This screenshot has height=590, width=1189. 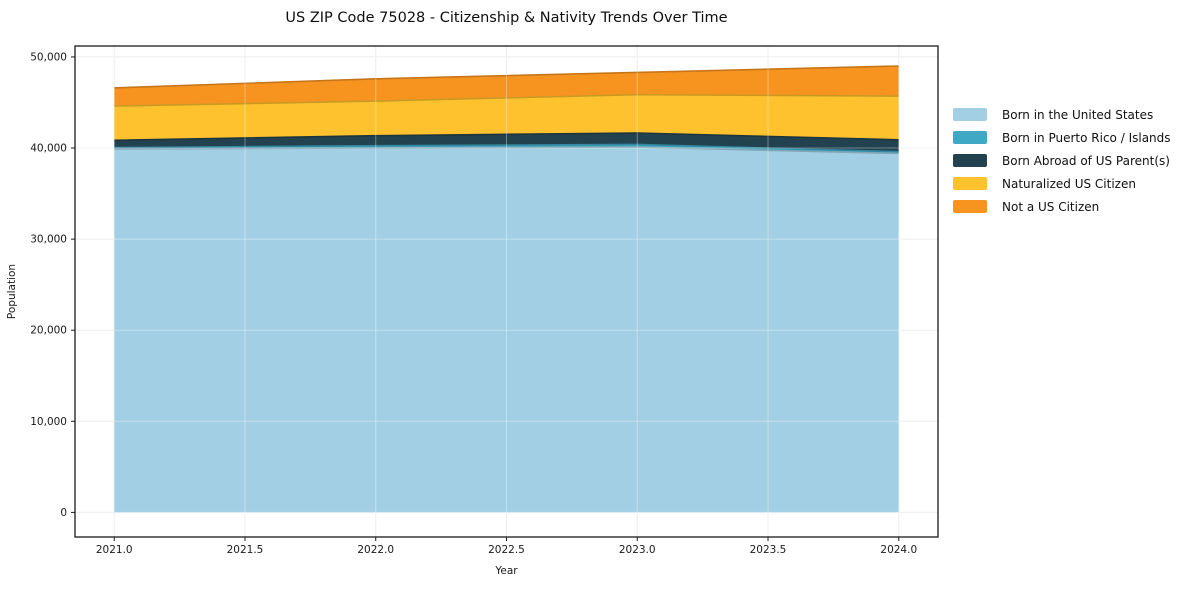 I want to click on legend-item-not-citizen: Not a US Citizen, so click(x=1062, y=206).